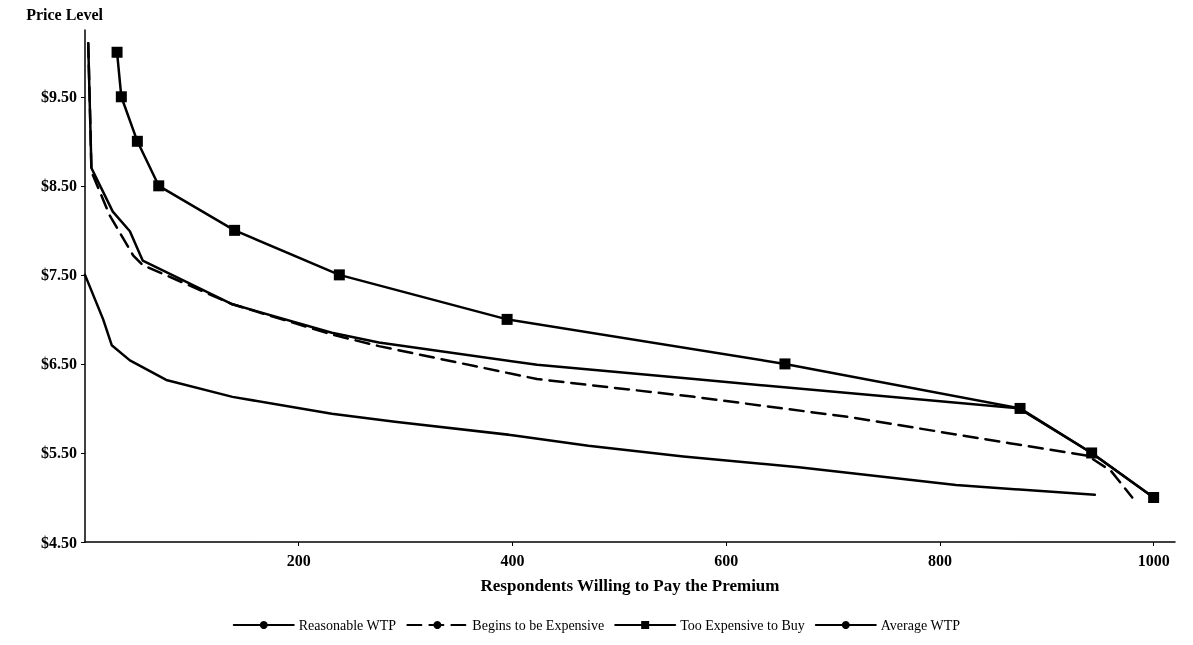 The height and width of the screenshot is (645, 1193). Describe the element at coordinates (59, 542) in the screenshot. I see `y-tick-label: $4.50` at that location.